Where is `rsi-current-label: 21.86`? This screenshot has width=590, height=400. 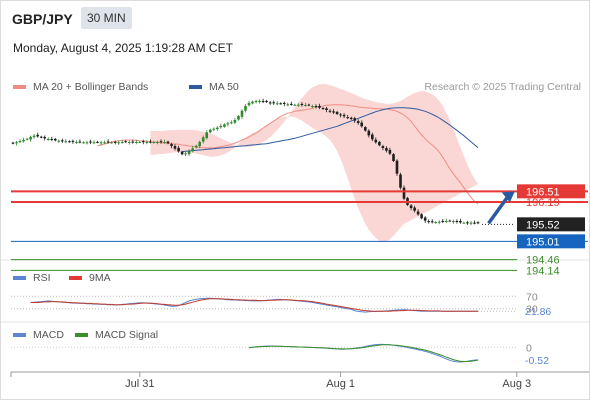
rsi-current-label: 21.86 is located at coordinates (538, 312).